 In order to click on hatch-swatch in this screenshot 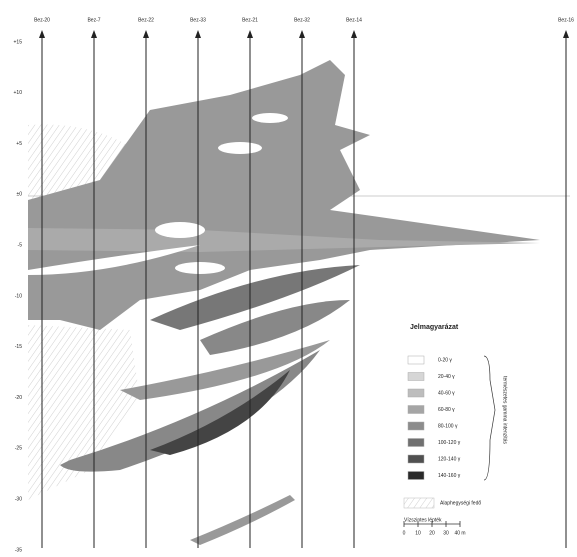, I will do `click(419, 503)`.